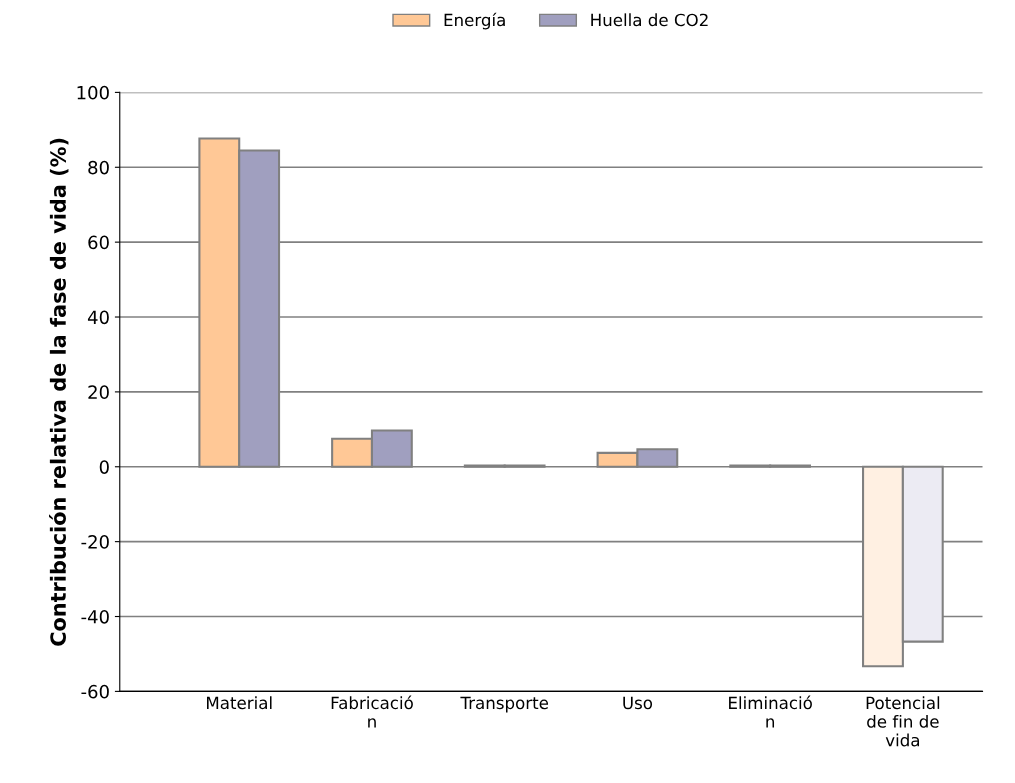  What do you see at coordinates (239, 703) in the screenshot?
I see `x-tick-label: Material` at bounding box center [239, 703].